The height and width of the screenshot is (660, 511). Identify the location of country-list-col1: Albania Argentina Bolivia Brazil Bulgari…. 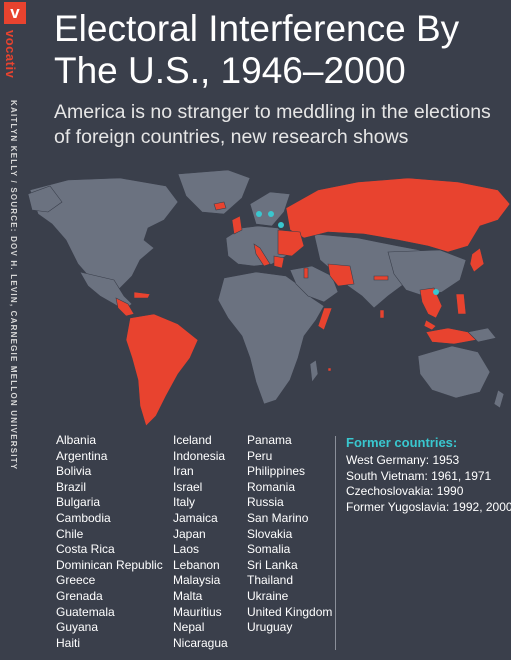
(109, 542).